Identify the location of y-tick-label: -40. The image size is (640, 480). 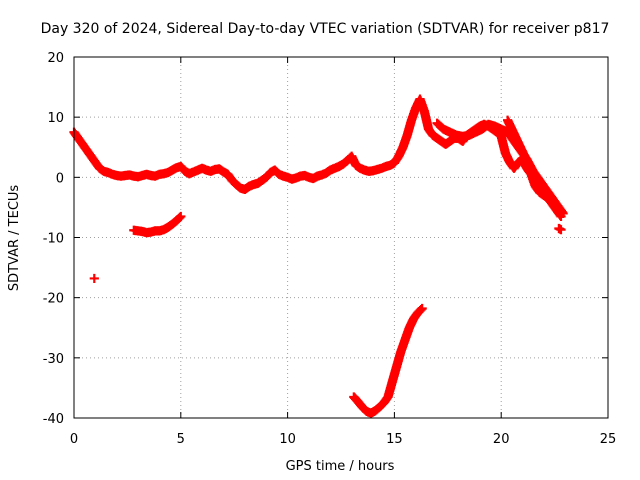
(53, 419).